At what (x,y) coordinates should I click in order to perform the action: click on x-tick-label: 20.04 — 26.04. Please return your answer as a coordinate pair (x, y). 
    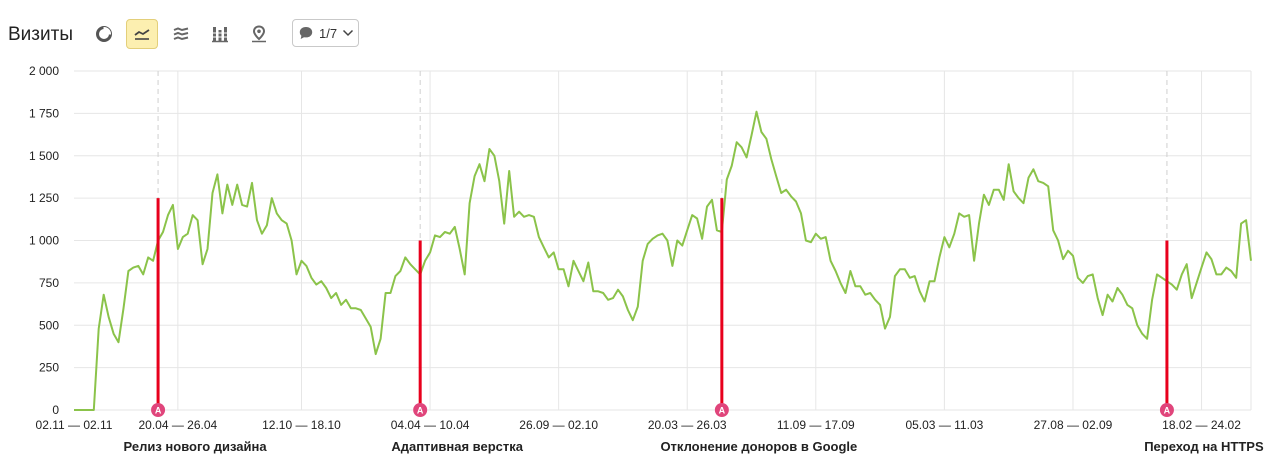
    Looking at the image, I should click on (177, 425).